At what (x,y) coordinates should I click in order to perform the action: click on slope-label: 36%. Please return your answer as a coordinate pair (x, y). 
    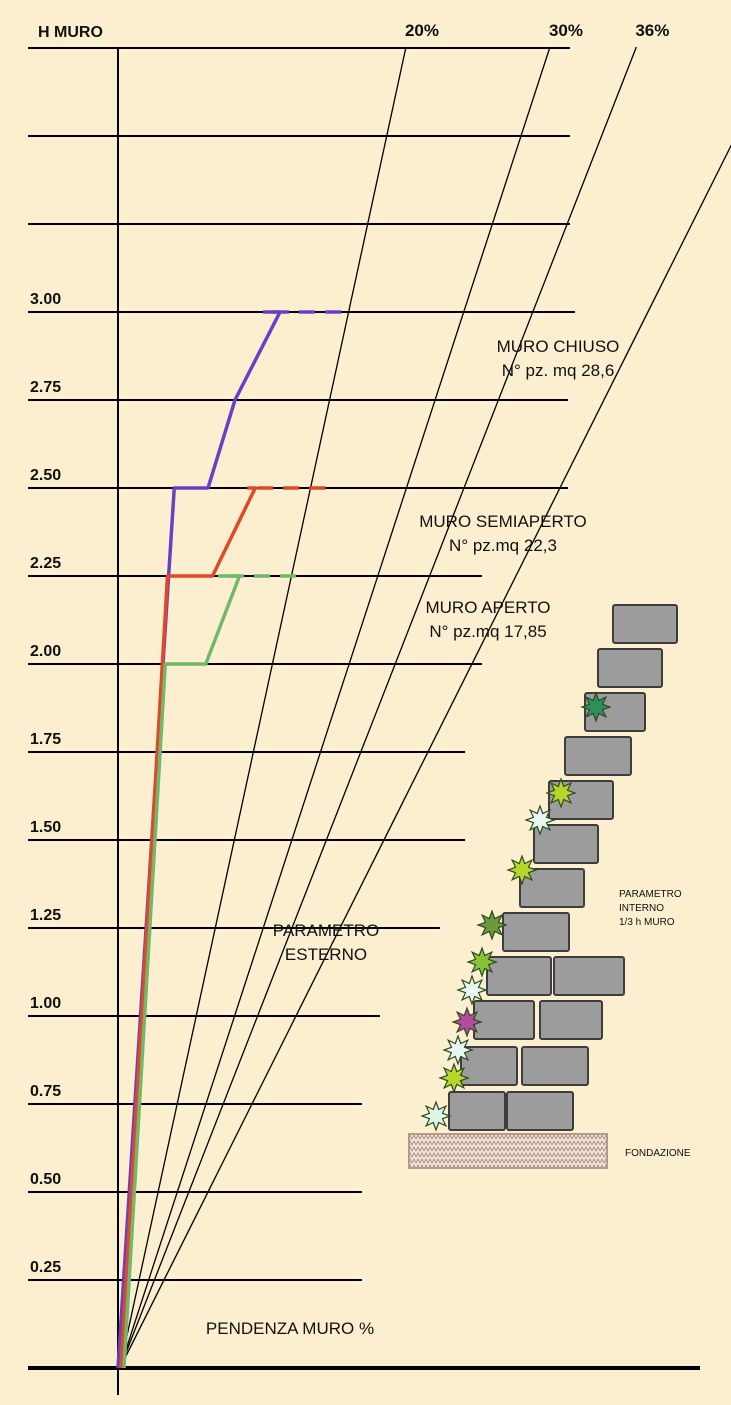
    Looking at the image, I should click on (652, 30).